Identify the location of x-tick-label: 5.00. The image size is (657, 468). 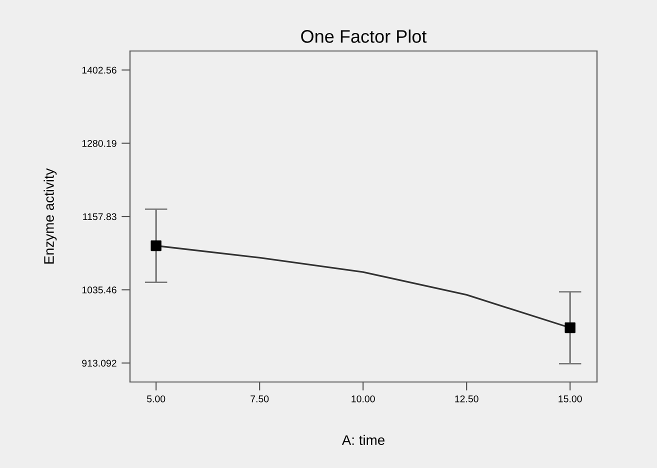
(156, 398).